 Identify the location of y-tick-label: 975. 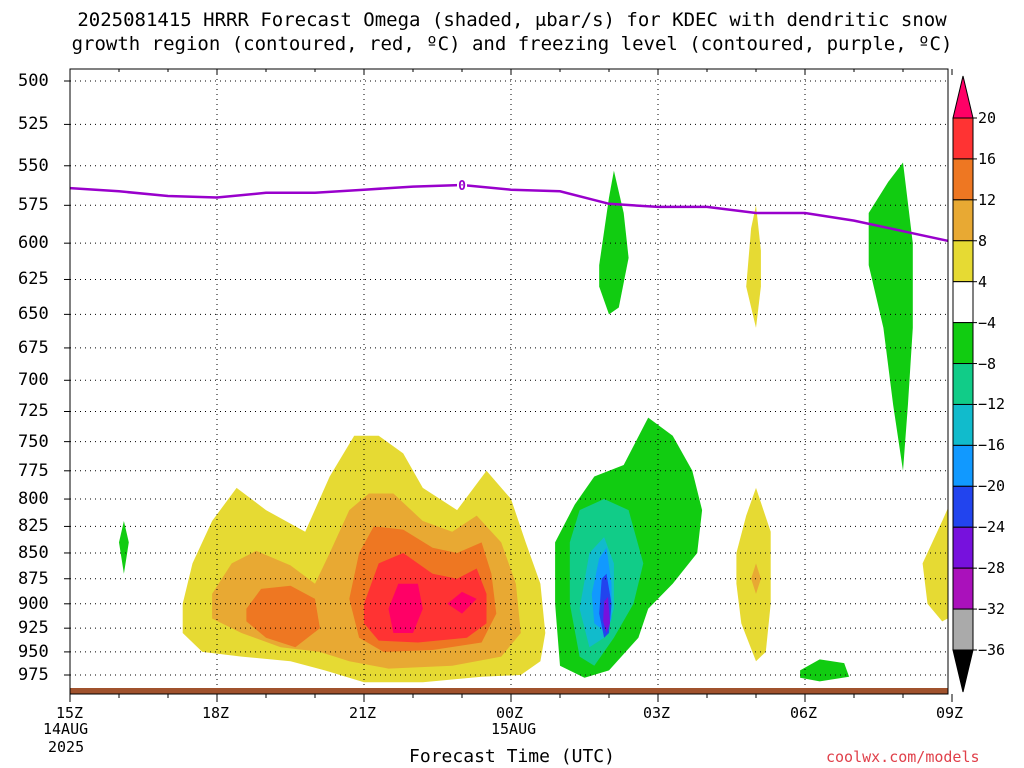
(33, 675).